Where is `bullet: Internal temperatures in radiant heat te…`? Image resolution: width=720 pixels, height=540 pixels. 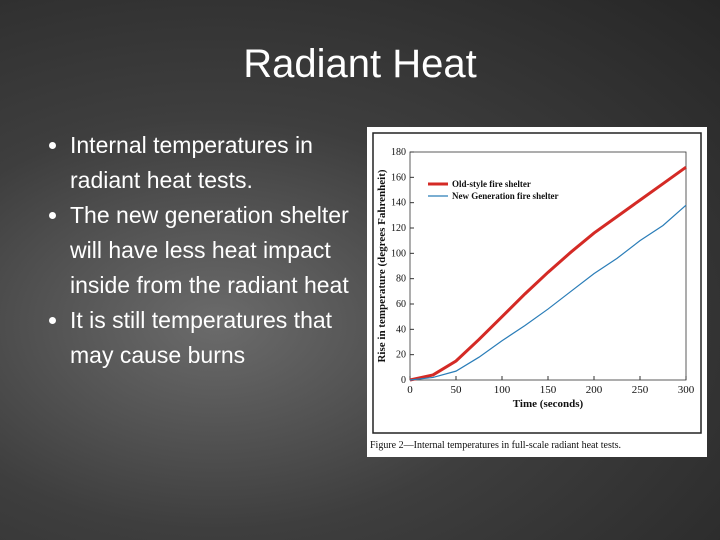
bullet: Internal temperatures in radiant heat te… is located at coordinates (220, 163).